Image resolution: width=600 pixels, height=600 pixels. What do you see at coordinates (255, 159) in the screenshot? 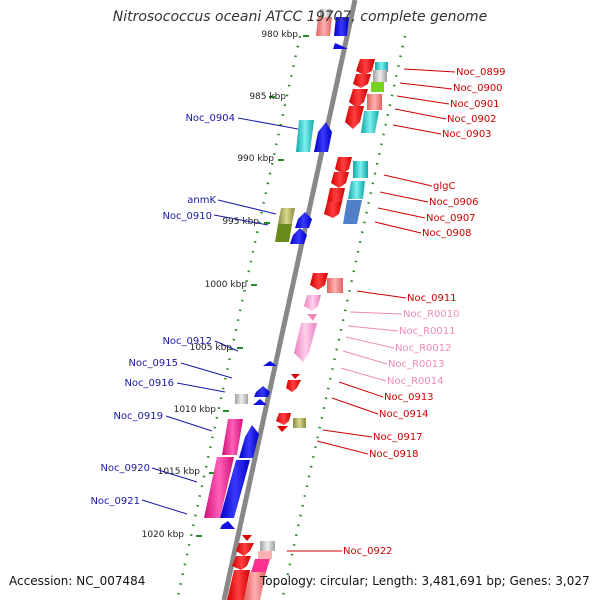
I see `scale-label: 990 kbp` at bounding box center [255, 159].